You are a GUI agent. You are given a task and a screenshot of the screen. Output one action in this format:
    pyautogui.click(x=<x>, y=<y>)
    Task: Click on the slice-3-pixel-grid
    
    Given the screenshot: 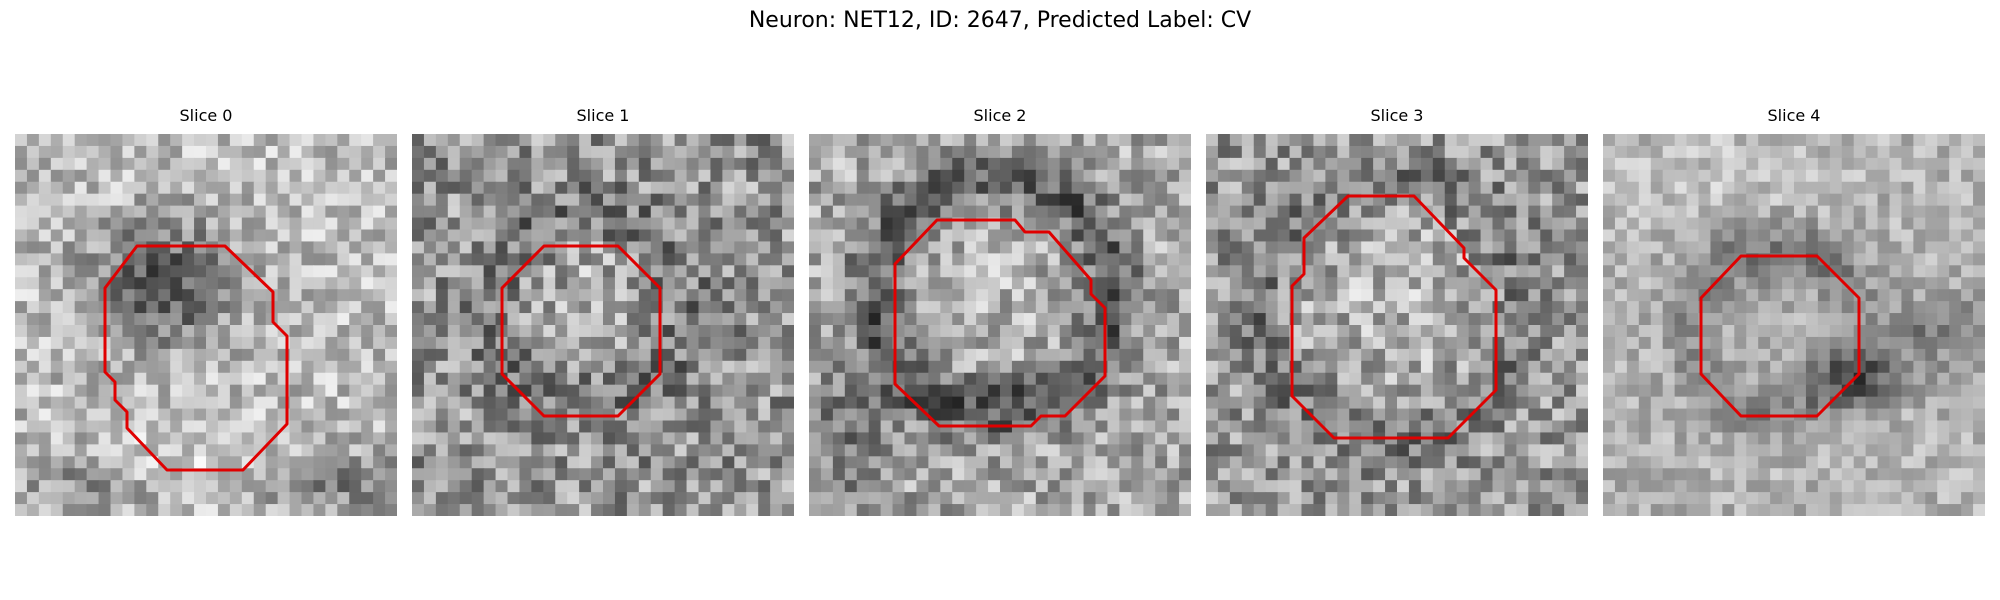 What is the action you would take?
    pyautogui.click(x=1397, y=325)
    